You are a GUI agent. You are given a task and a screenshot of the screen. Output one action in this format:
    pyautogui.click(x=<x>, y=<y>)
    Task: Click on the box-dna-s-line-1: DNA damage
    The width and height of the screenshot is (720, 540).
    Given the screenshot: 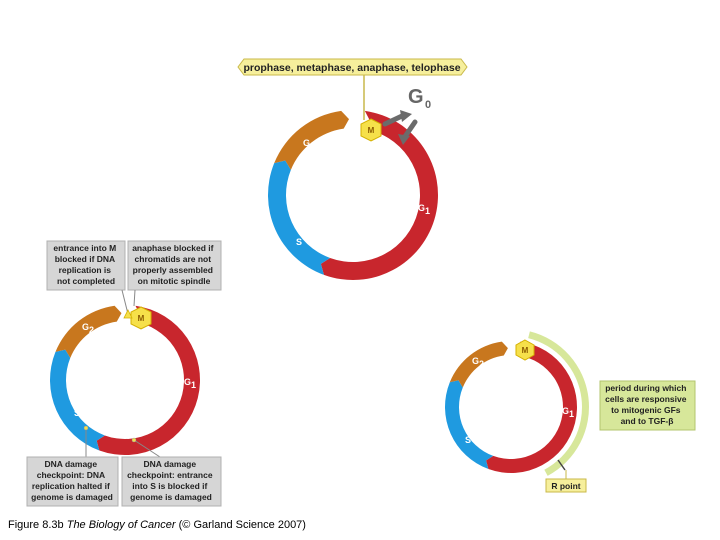 What is the action you would take?
    pyautogui.click(x=71, y=464)
    